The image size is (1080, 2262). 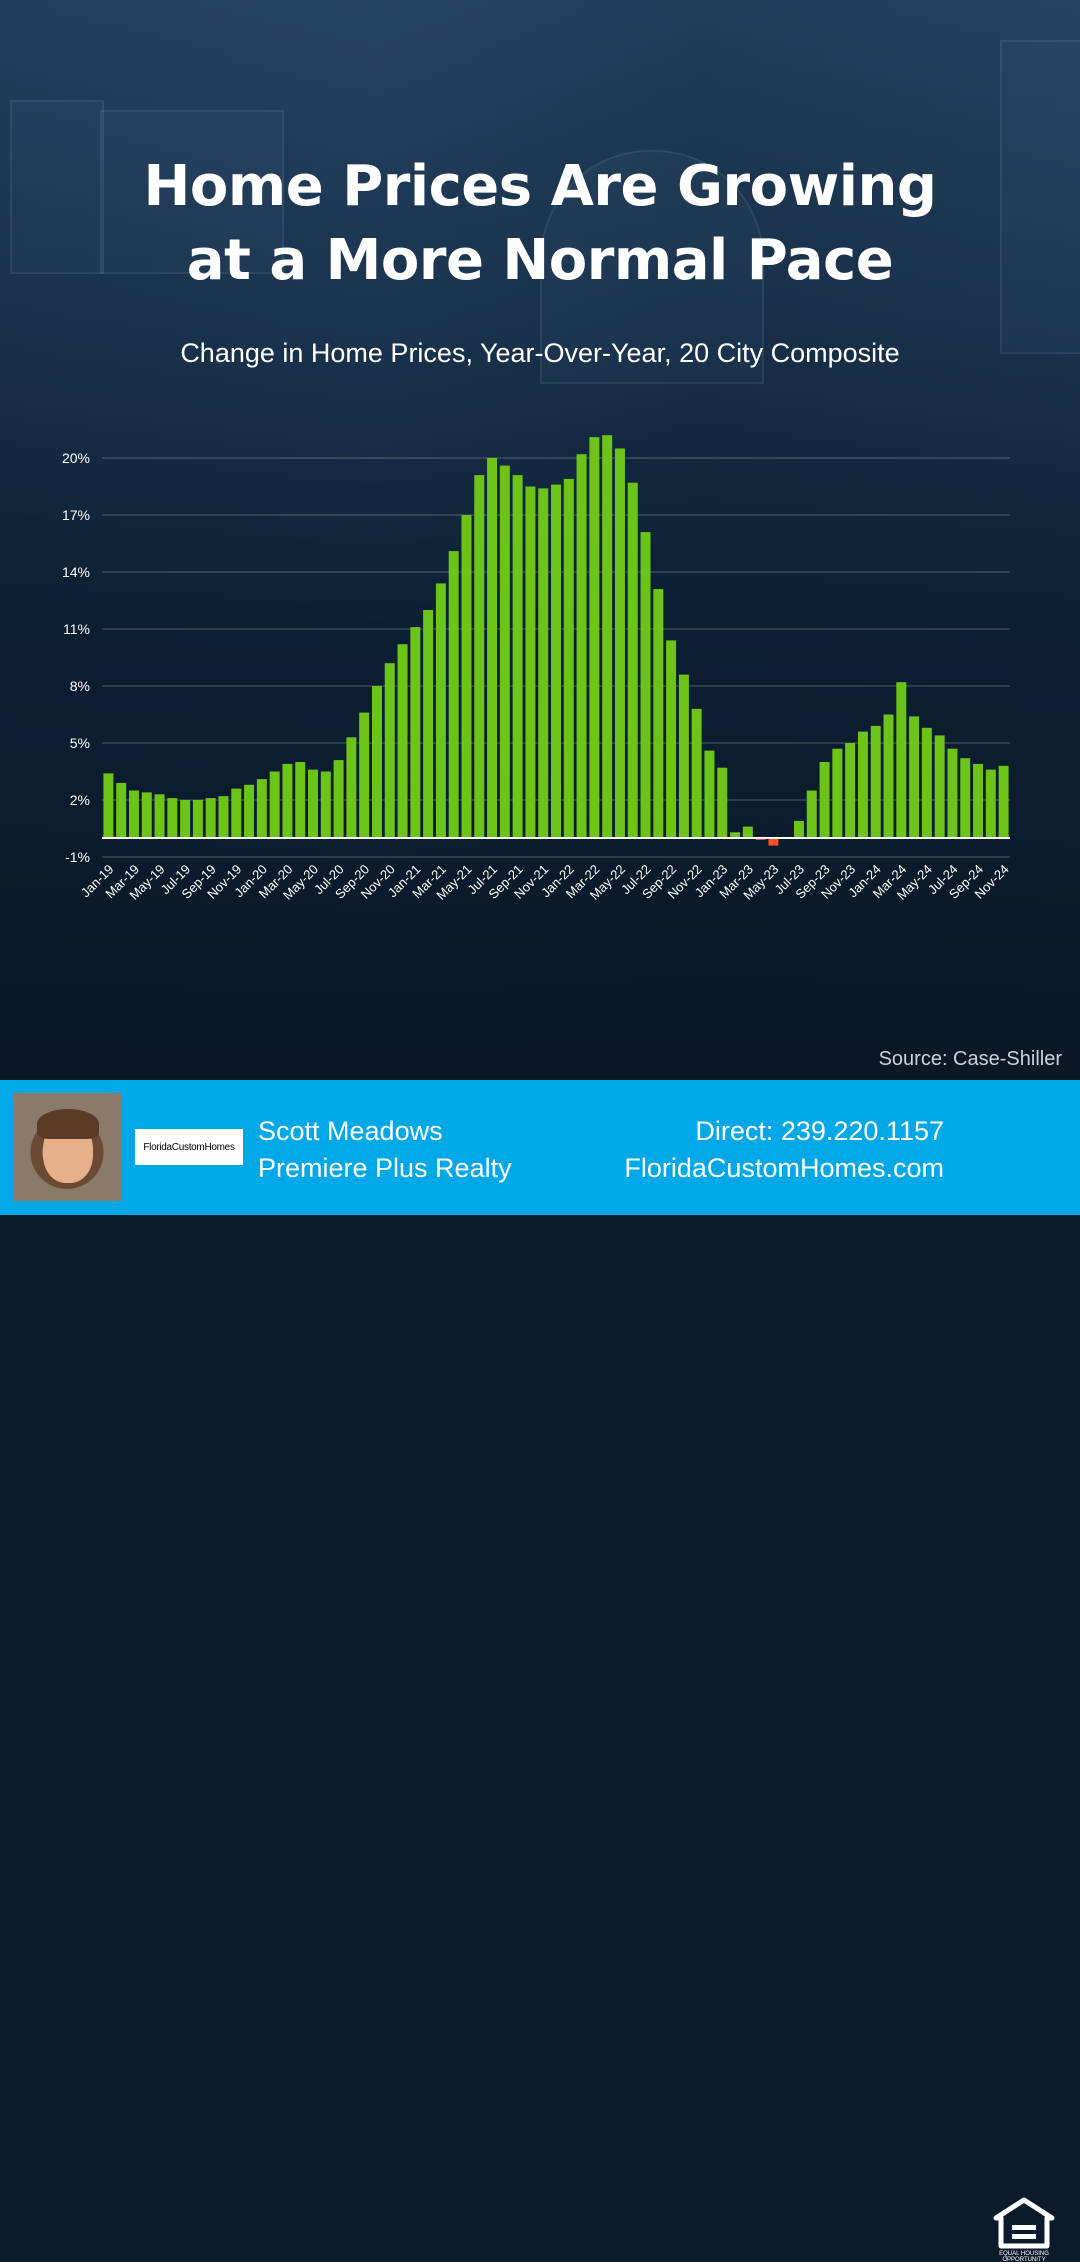 I want to click on house-door, so click(x=652, y=267).